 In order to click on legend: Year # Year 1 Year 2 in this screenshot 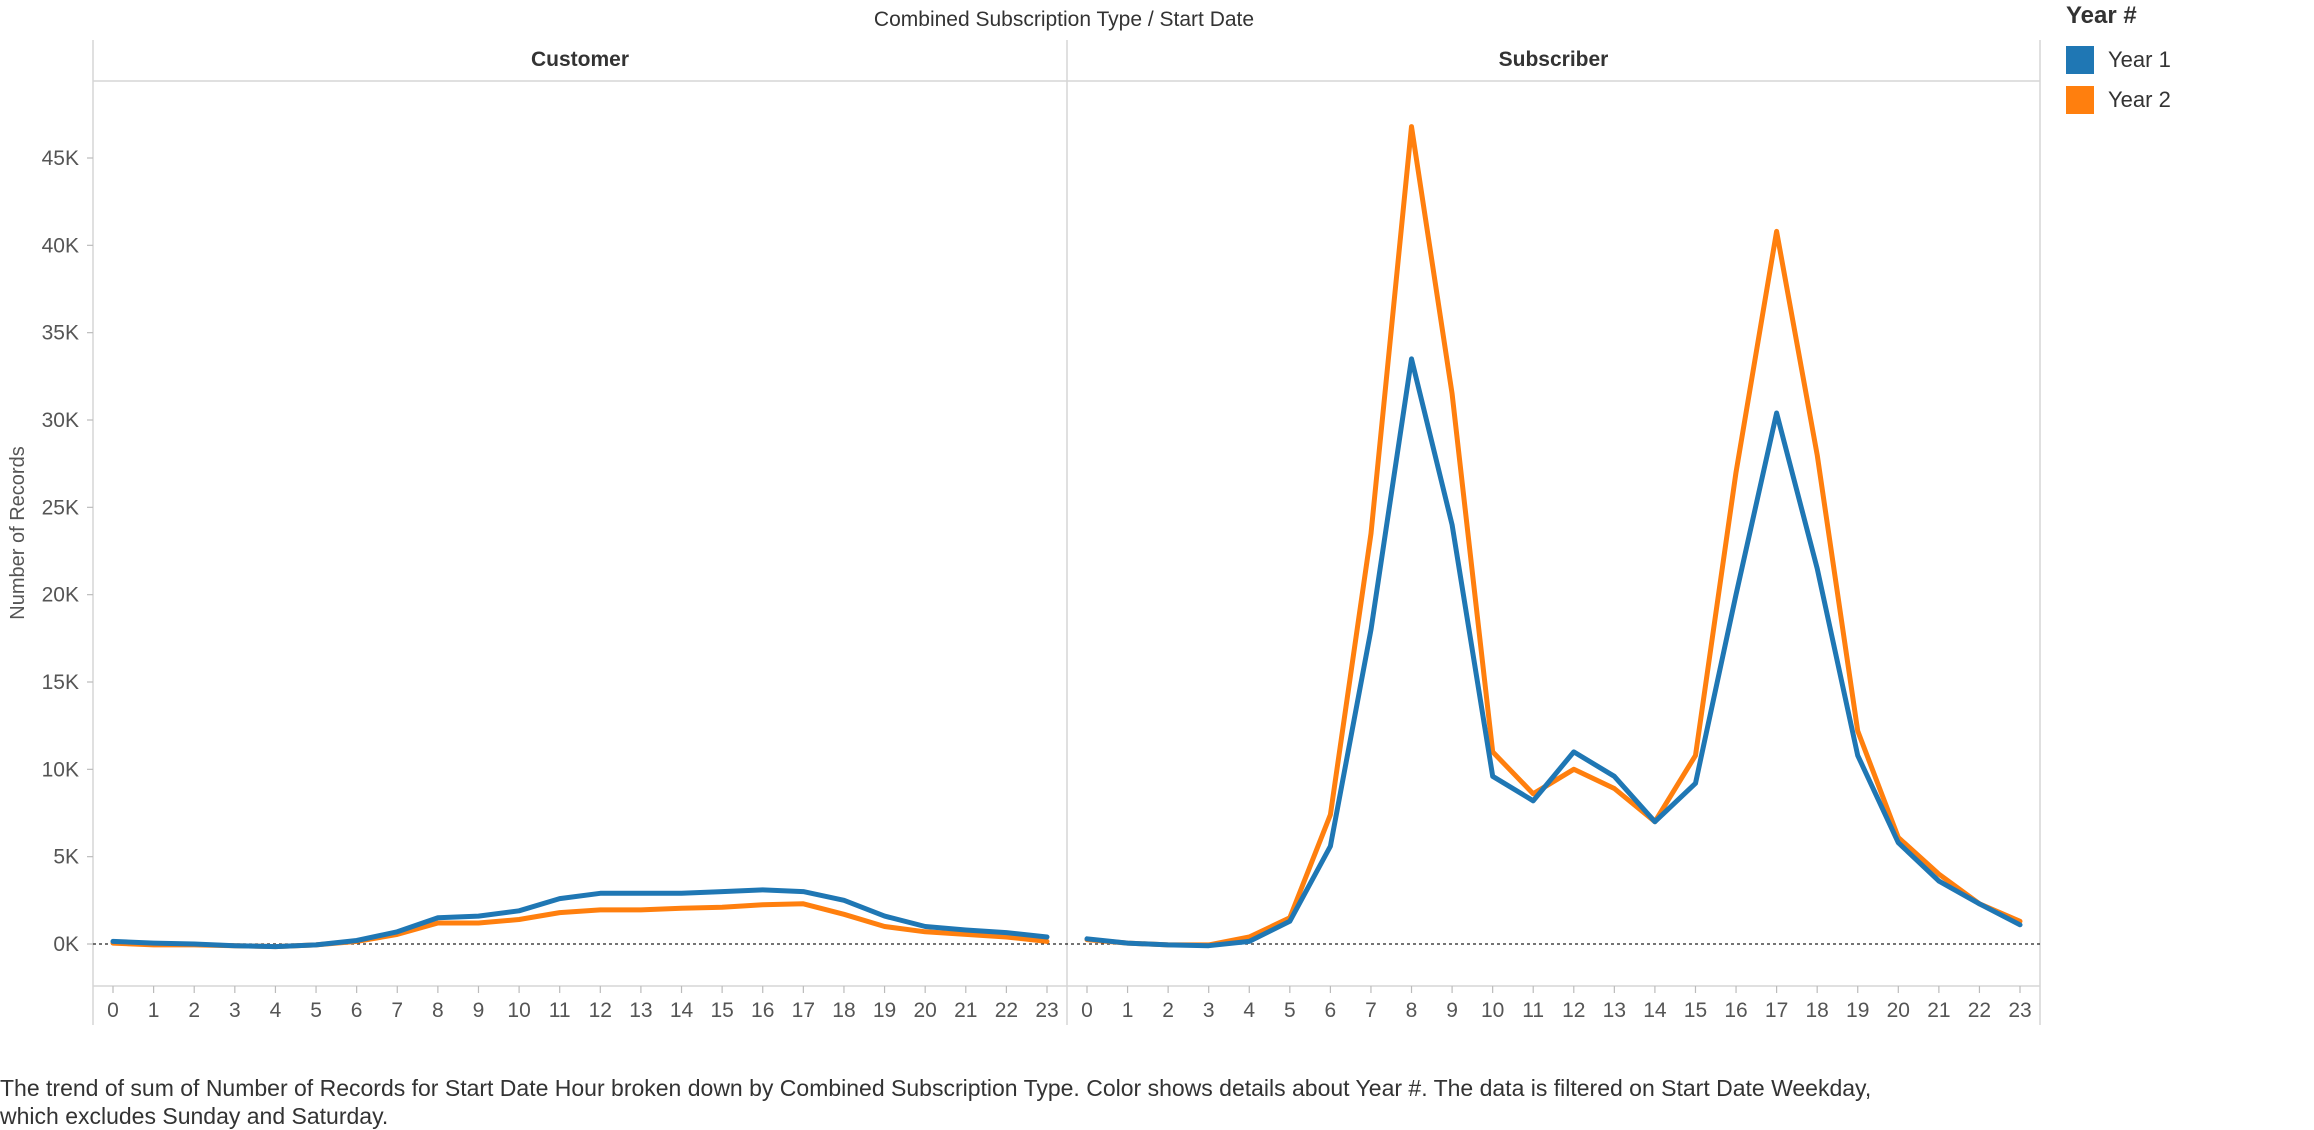, I will do `click(2186, 61)`.